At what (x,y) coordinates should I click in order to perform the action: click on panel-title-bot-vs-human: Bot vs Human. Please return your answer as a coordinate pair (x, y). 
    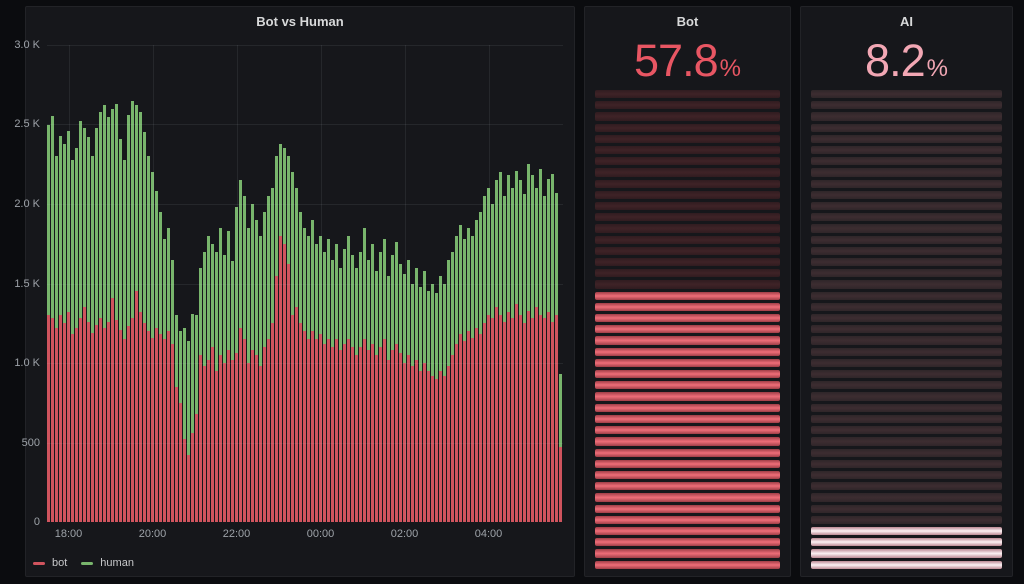
    Looking at the image, I should click on (300, 21).